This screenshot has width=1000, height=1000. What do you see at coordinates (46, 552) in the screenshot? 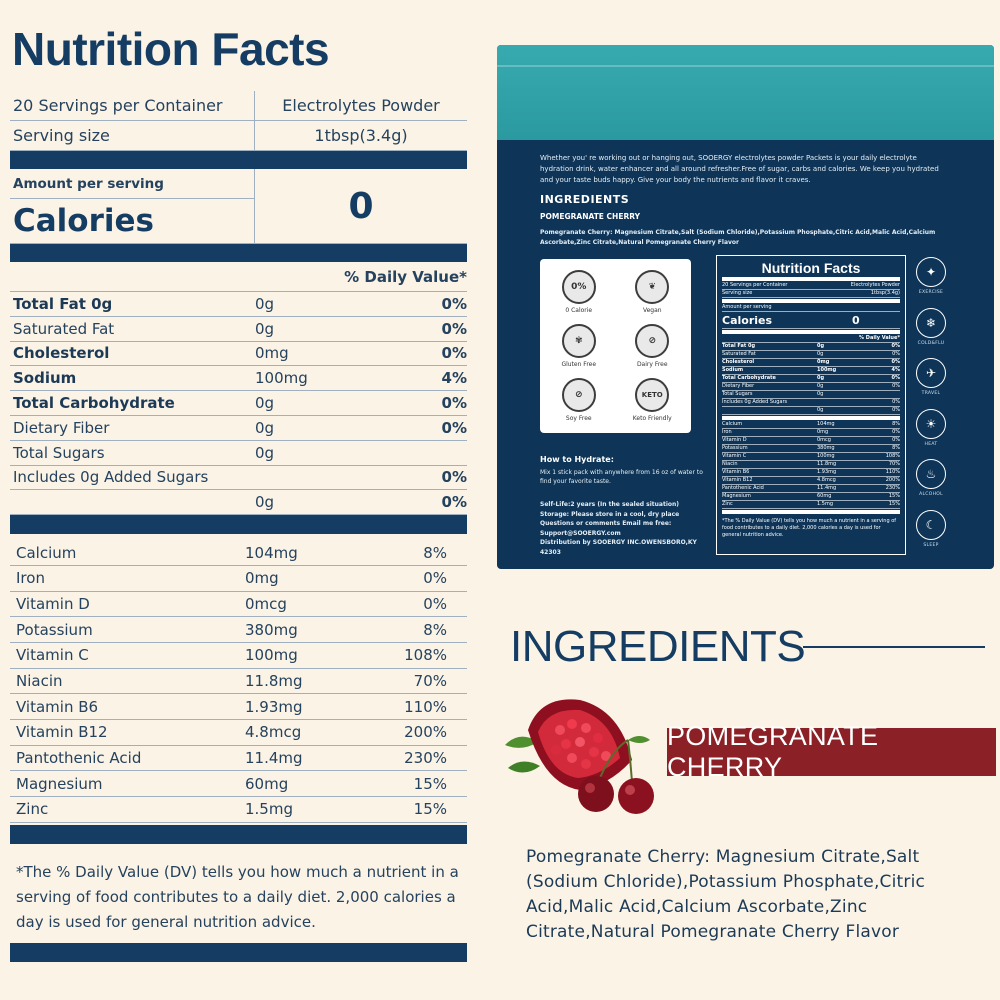
I see `vitamin-name: Calcium` at bounding box center [46, 552].